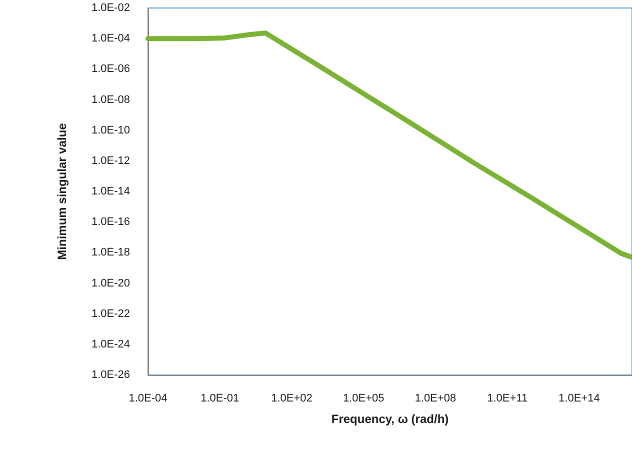 This screenshot has width=632, height=450. Describe the element at coordinates (110, 344) in the screenshot. I see `y-tick-label: 1.0E-24` at that location.